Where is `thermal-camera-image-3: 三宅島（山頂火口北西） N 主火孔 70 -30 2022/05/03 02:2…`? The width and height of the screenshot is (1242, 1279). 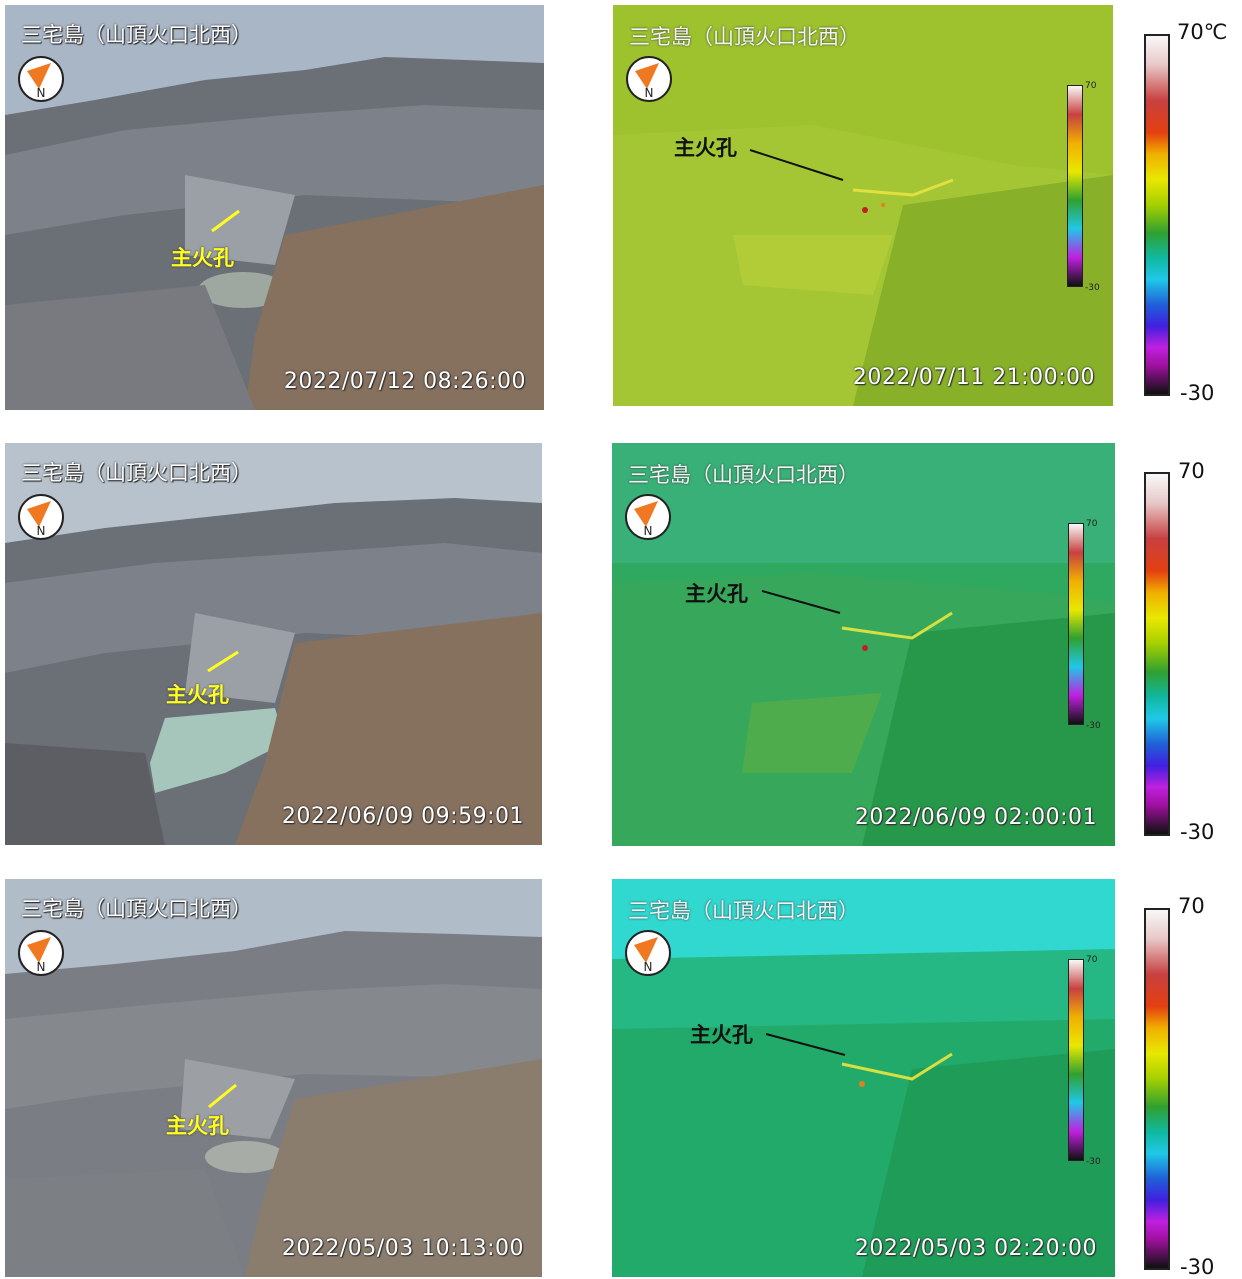 thermal-camera-image-3: 三宅島（山頂火口北西） N 主火孔 70 -30 2022/05/03 02:2… is located at coordinates (863, 1078).